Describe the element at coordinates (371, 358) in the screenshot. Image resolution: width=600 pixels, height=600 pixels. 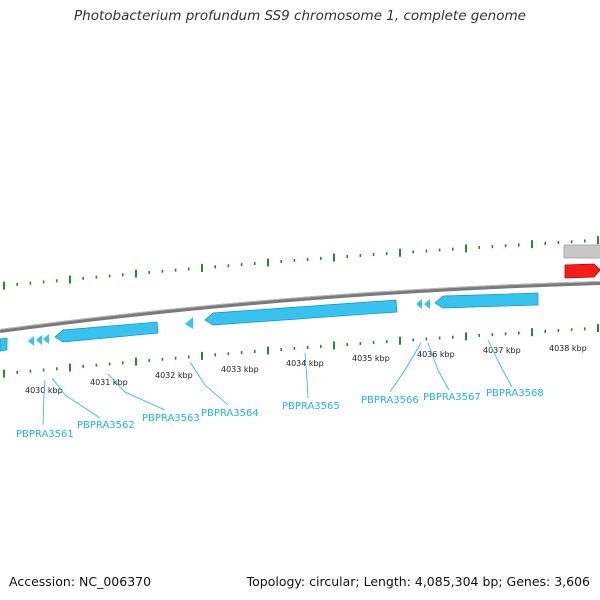
I see `kbp-label: 4035 kbp` at that location.